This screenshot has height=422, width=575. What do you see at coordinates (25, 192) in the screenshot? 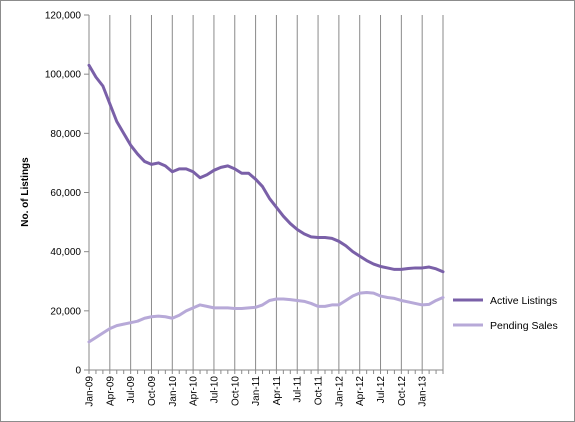
I see `y-axis-label: No. of Listings` at bounding box center [25, 192].